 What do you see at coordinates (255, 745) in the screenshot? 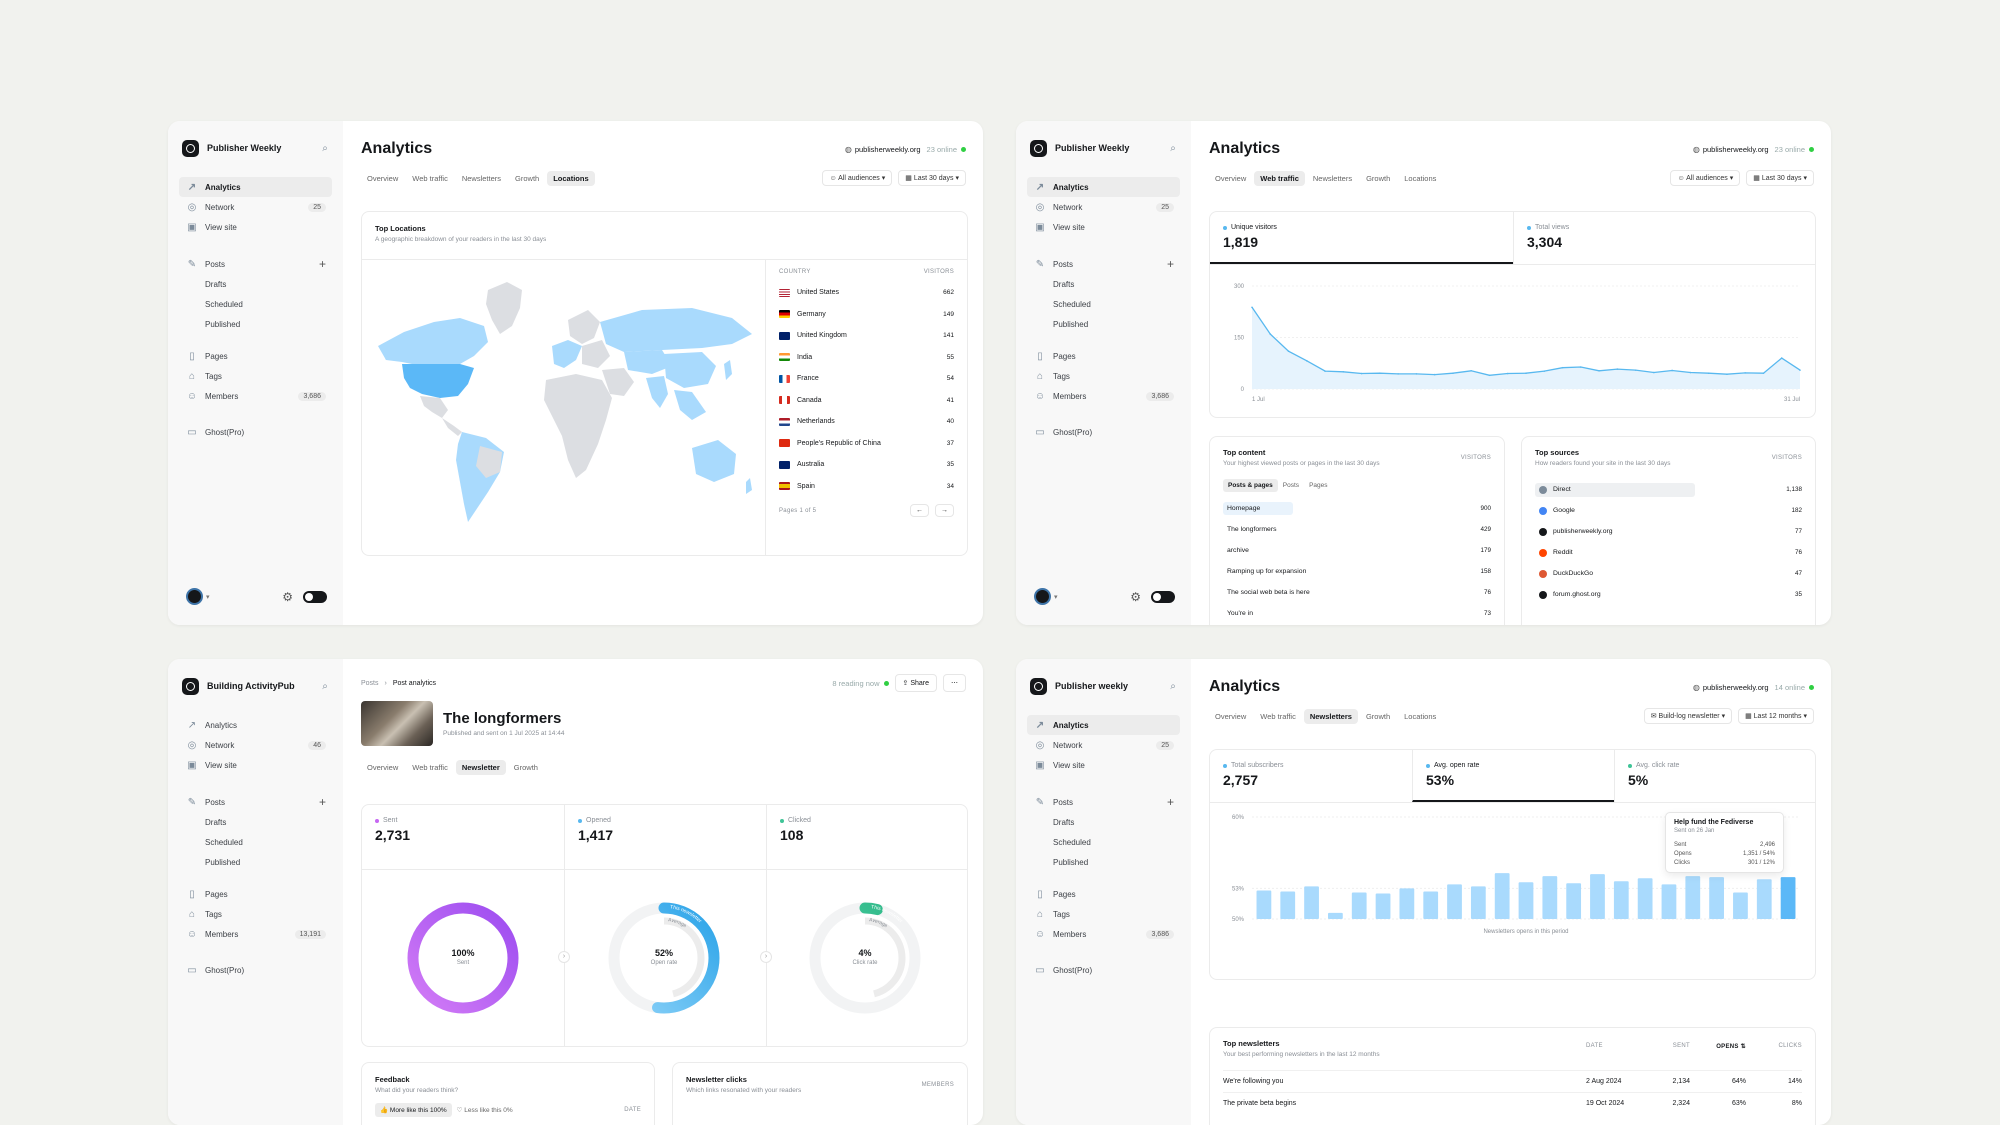
I see `sidebar-item-network: ◎ Network 46` at bounding box center [255, 745].